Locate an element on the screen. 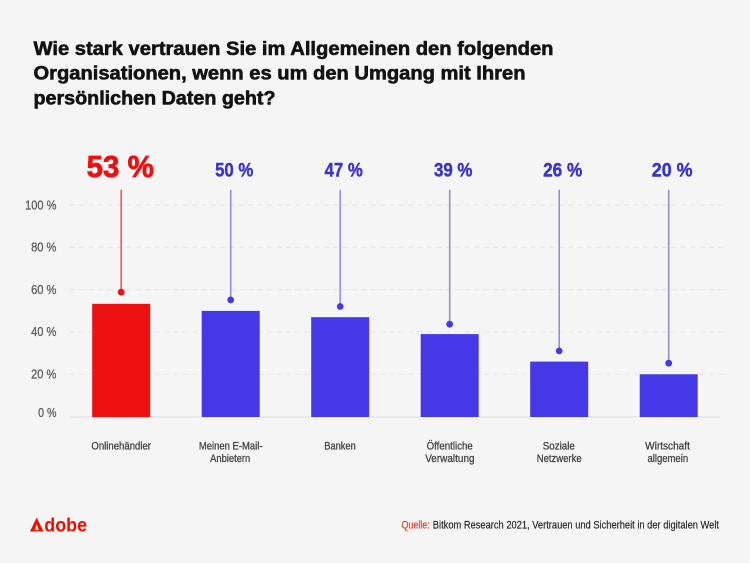  svg-text: Quelle: is located at coordinates (416, 526).